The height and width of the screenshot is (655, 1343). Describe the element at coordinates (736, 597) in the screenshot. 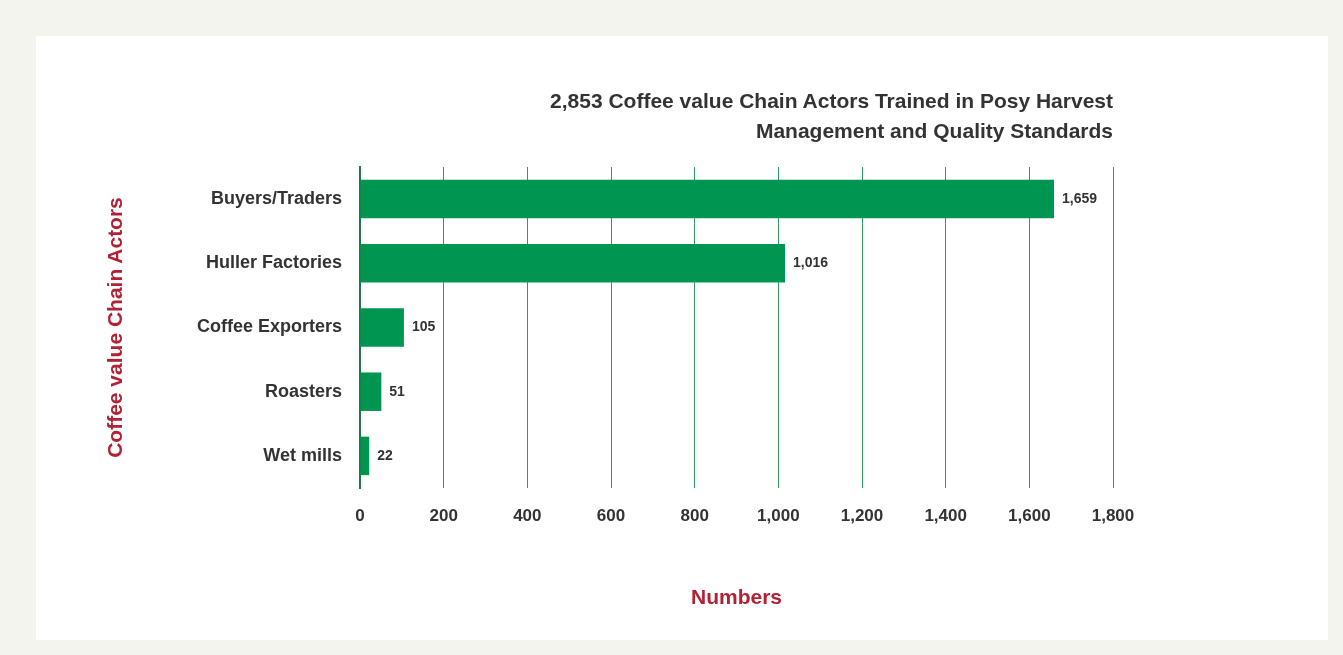

I see `x-axis-title: Numbers` at that location.